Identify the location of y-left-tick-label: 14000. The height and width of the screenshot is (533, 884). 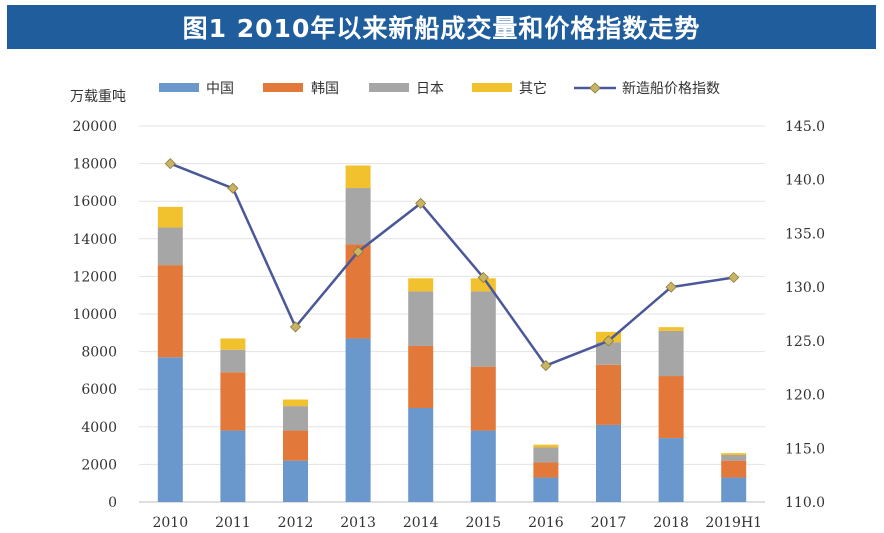
(94, 240).